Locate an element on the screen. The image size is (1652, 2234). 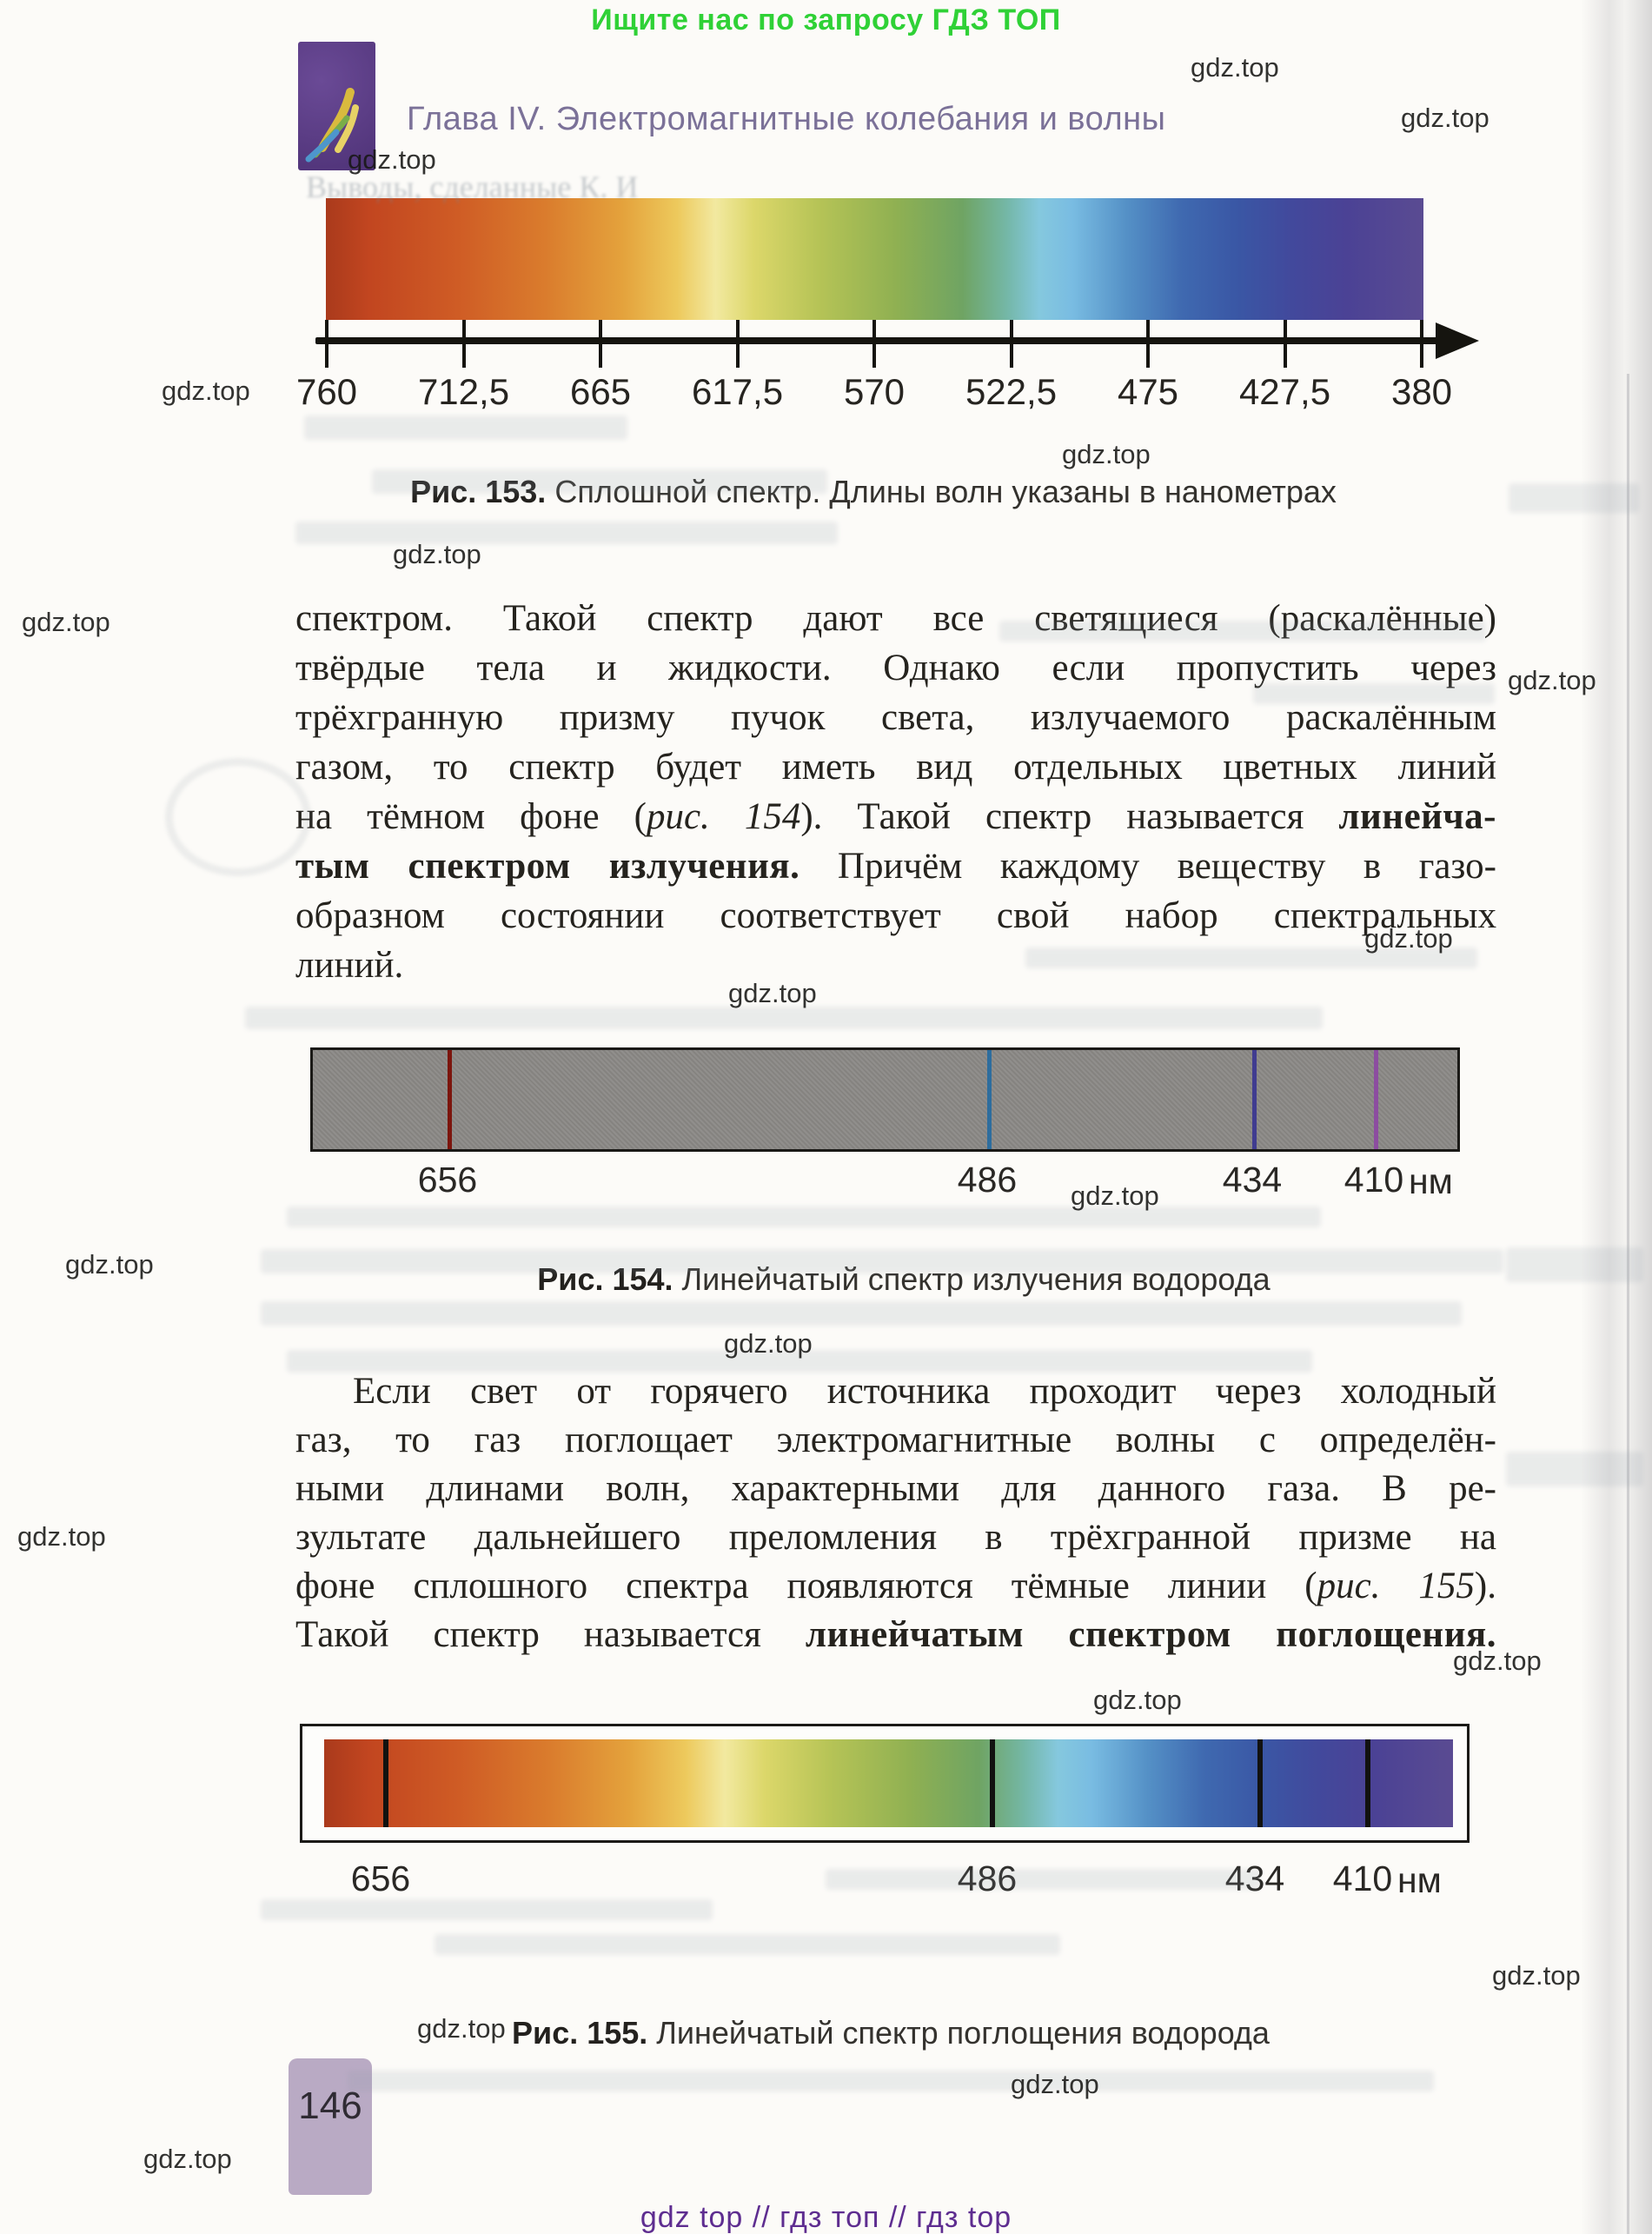
absorption-spectrum-frame is located at coordinates (885, 1784).